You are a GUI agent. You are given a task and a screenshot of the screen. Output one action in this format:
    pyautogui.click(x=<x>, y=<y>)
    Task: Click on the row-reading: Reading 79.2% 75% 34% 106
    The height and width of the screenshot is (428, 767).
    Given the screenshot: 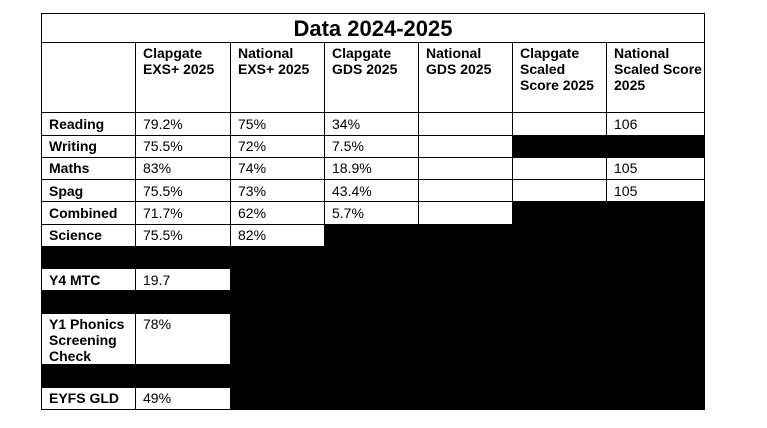 What is the action you would take?
    pyautogui.click(x=373, y=124)
    